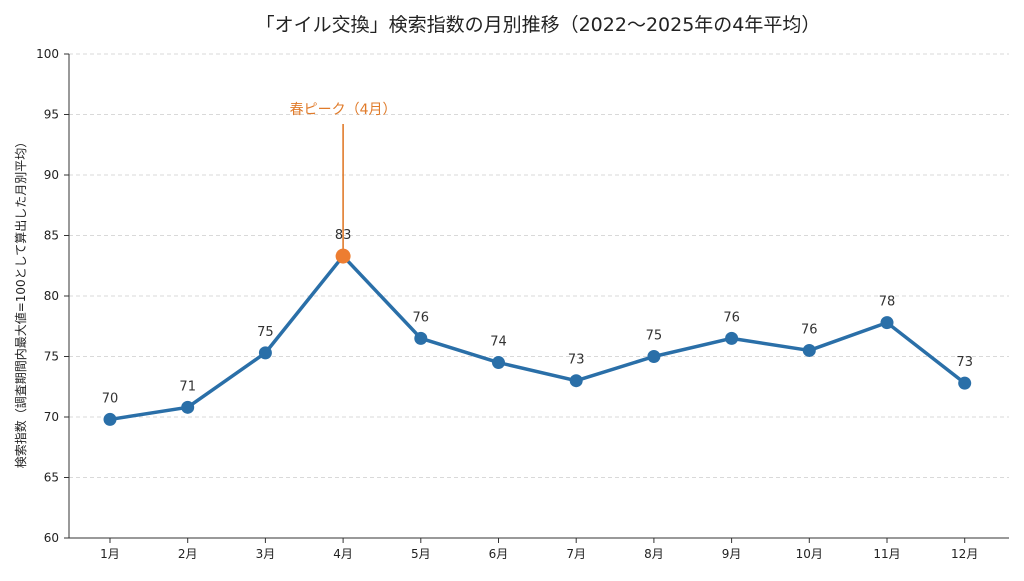 The image size is (1024, 581). What do you see at coordinates (110, 554) in the screenshot?
I see `x-tick-label: 1月` at bounding box center [110, 554].